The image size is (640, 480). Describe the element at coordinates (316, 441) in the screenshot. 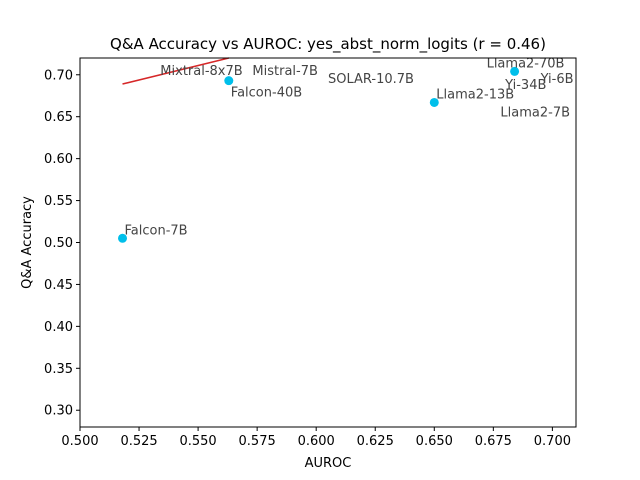

I see `x-tick-label: 0.600` at that location.